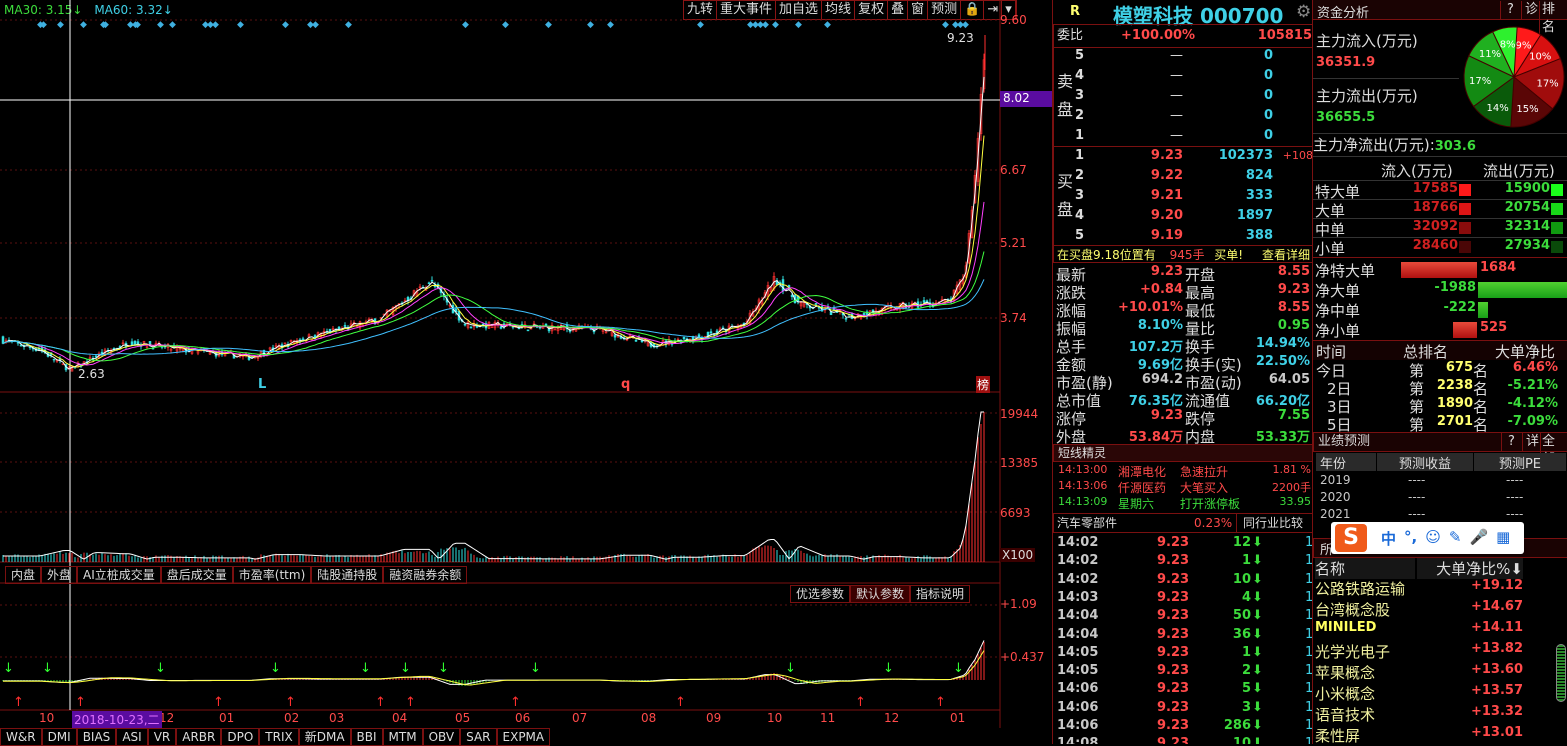 The width and height of the screenshot is (1567, 746). What do you see at coordinates (1479, 536) in the screenshot?
I see `ime-item: 🎤` at bounding box center [1479, 536].